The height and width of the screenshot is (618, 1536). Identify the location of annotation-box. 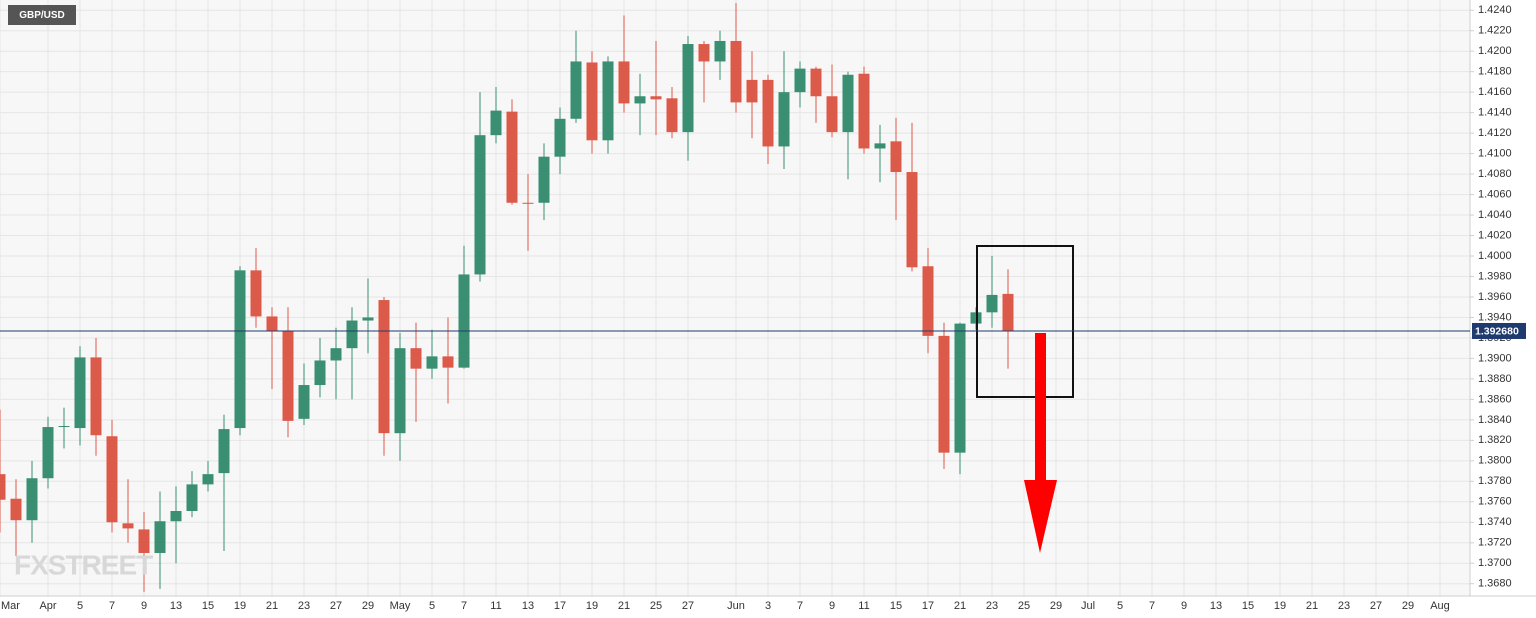
(1025, 321).